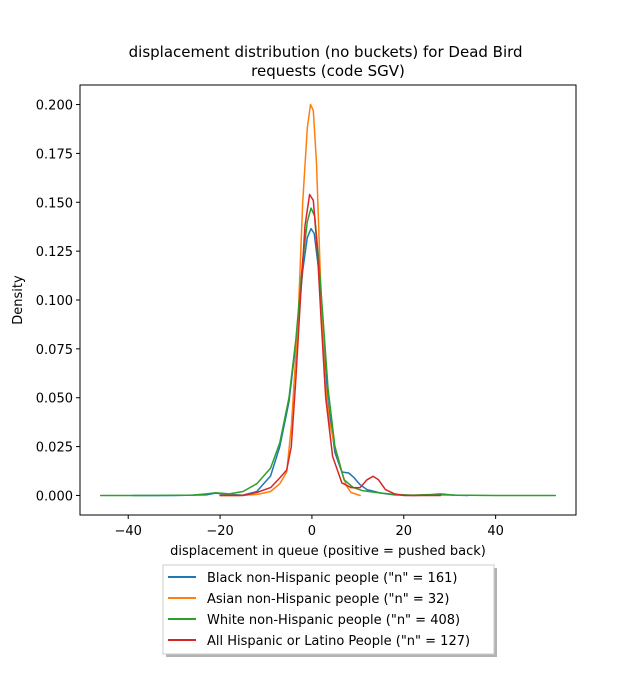 This screenshot has width=640, height=700. What do you see at coordinates (128, 531) in the screenshot?
I see `x-tick-label: −40` at bounding box center [128, 531].